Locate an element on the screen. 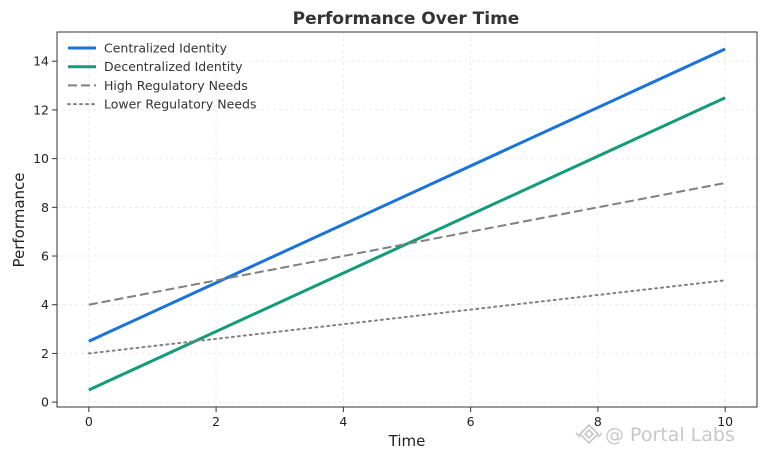 Image resolution: width=768 pixels, height=461 pixels. x-tick-label: 6 is located at coordinates (471, 421).